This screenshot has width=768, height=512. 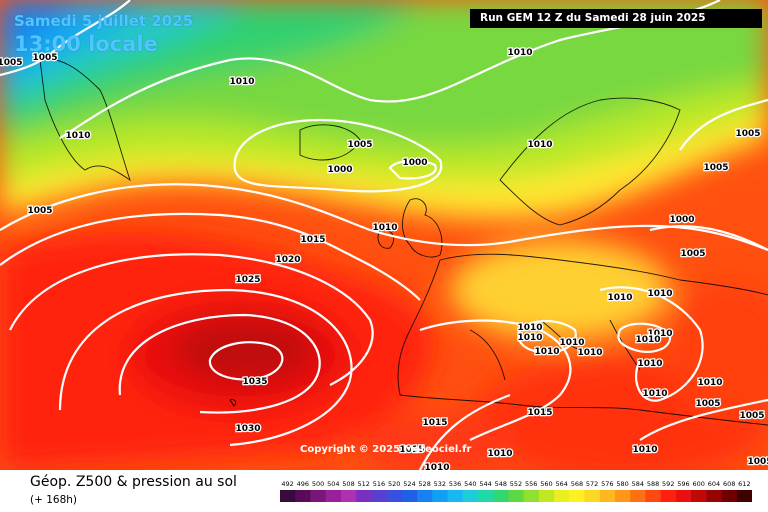 I want to click on legend-tick-label: 560, so click(x=546, y=484).